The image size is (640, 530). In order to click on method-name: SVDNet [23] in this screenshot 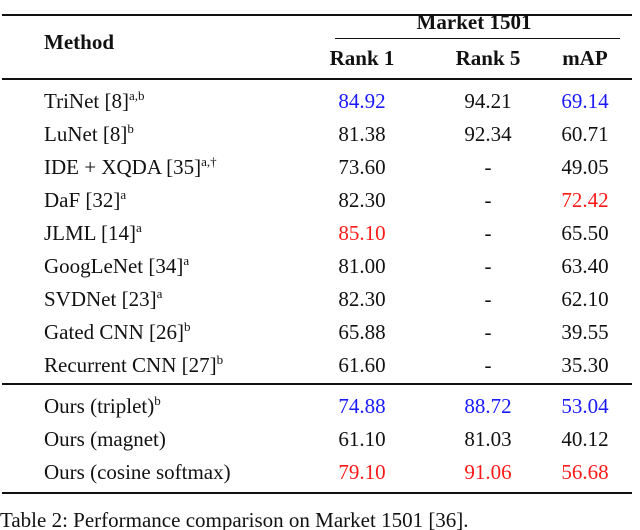, I will do `click(100, 299)`.